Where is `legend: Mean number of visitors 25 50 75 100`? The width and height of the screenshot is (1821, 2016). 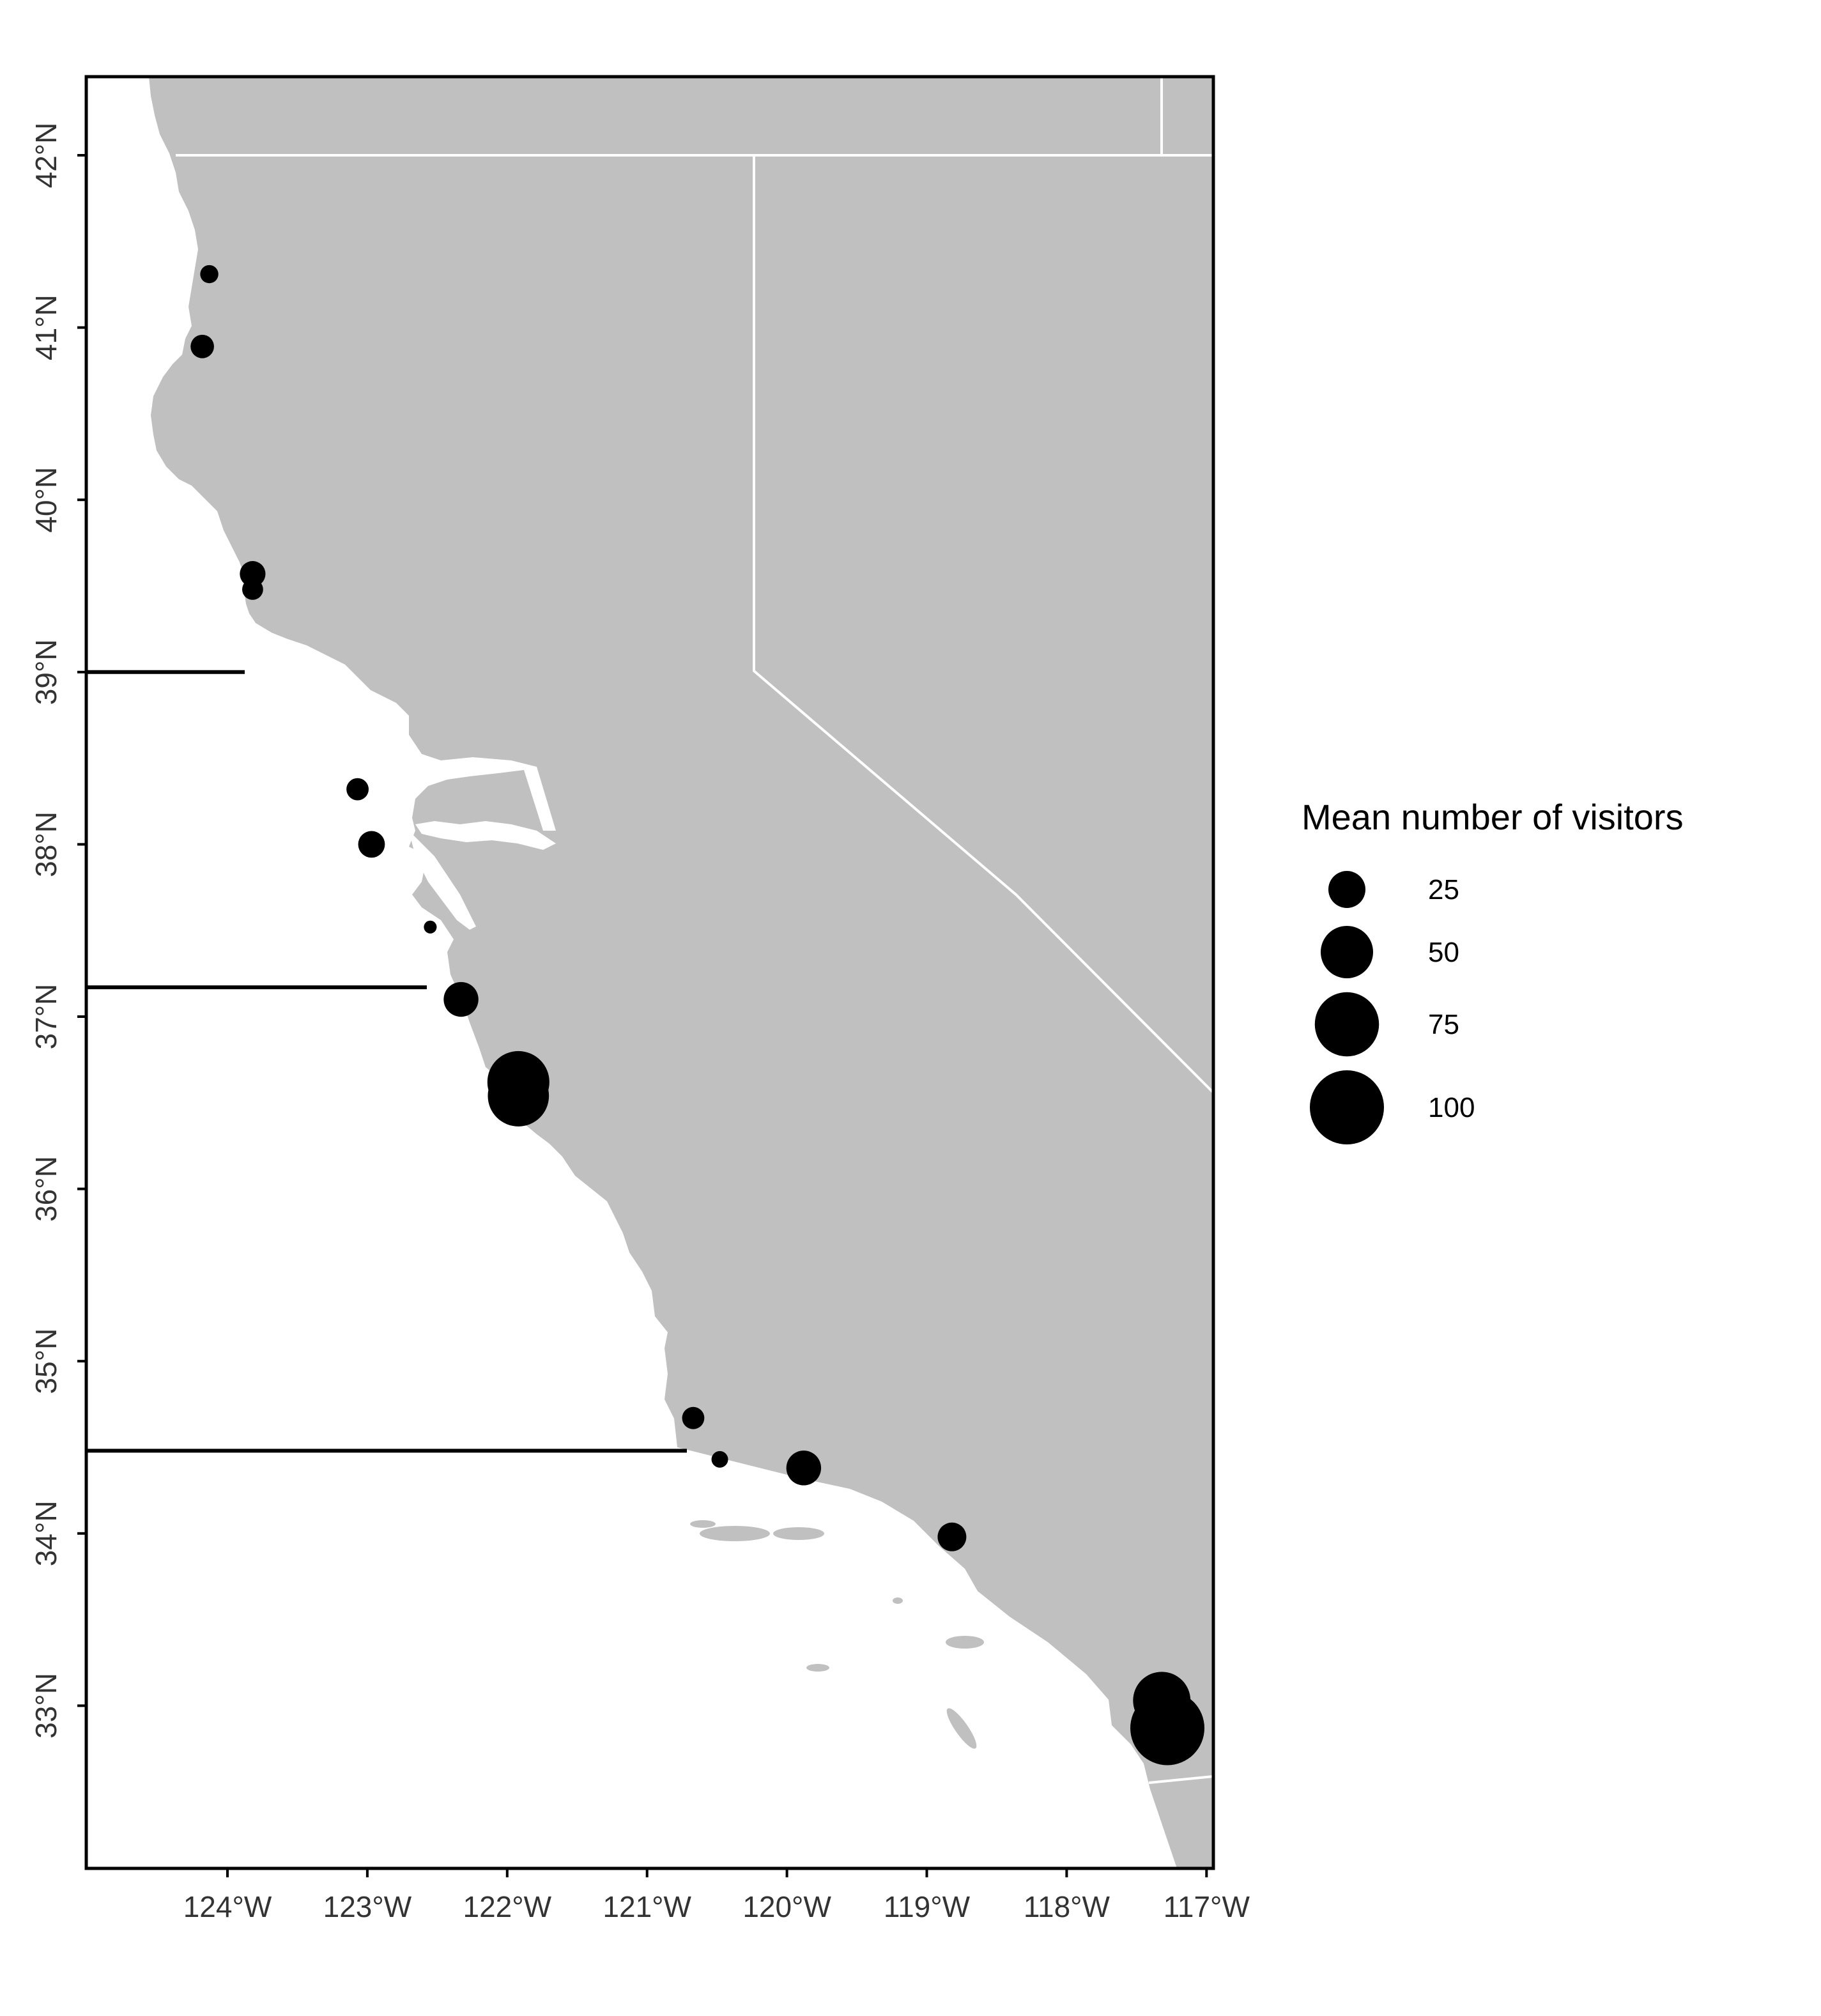
legend: Mean number of visitors 25 50 75 100 is located at coordinates (1493, 970).